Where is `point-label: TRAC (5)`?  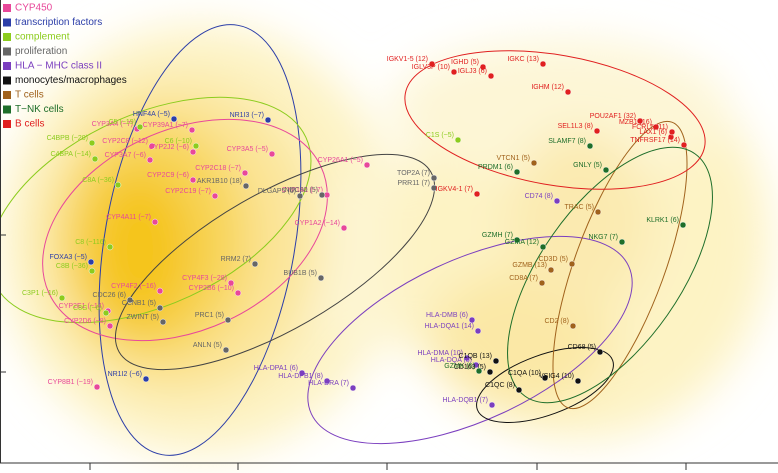
point-label: TRAC (5) is located at coordinates (579, 207).